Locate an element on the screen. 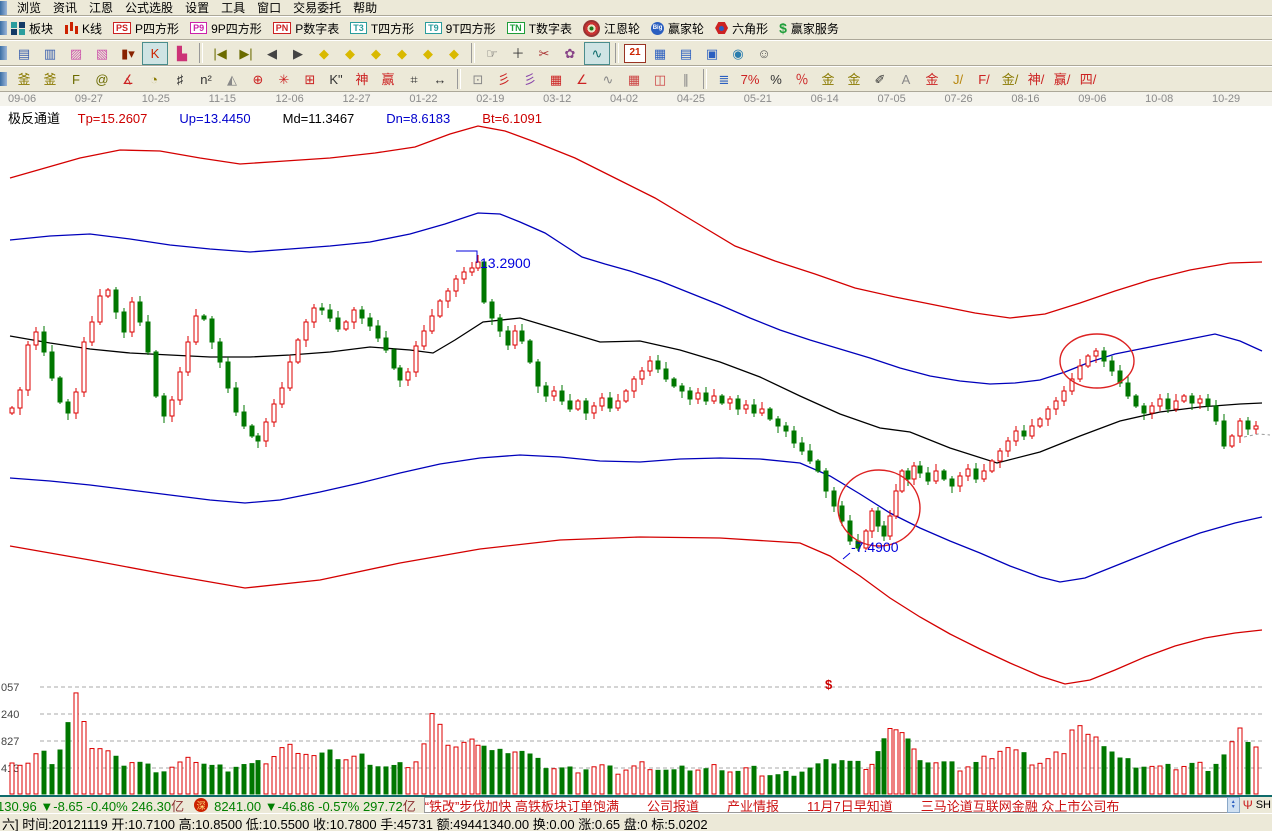 Image resolution: width=1272 pixels, height=831 pixels. calculator-icon: ▦ is located at coordinates (660, 53).